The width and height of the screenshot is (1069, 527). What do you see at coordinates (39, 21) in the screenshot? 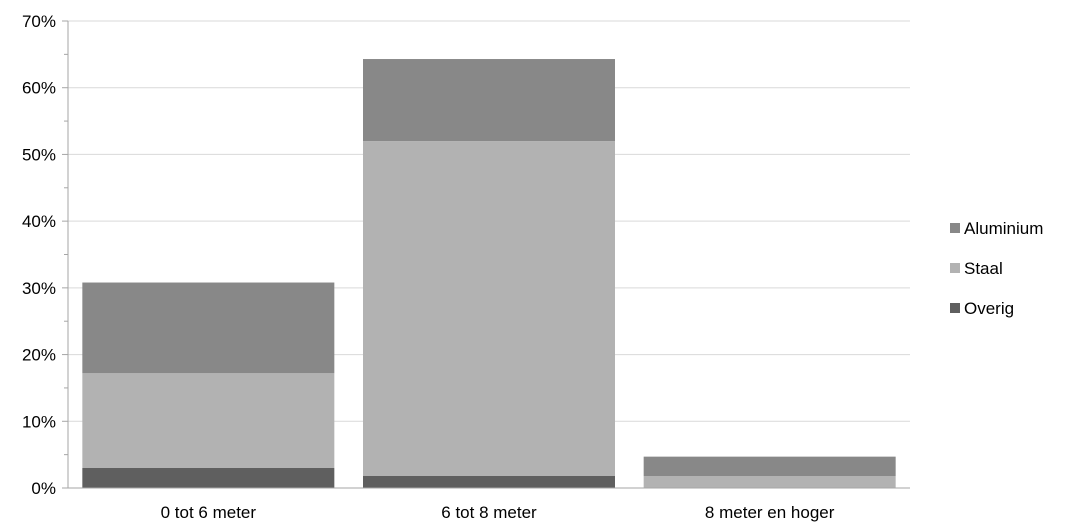
I see `y-tick-label: 70%` at bounding box center [39, 21].